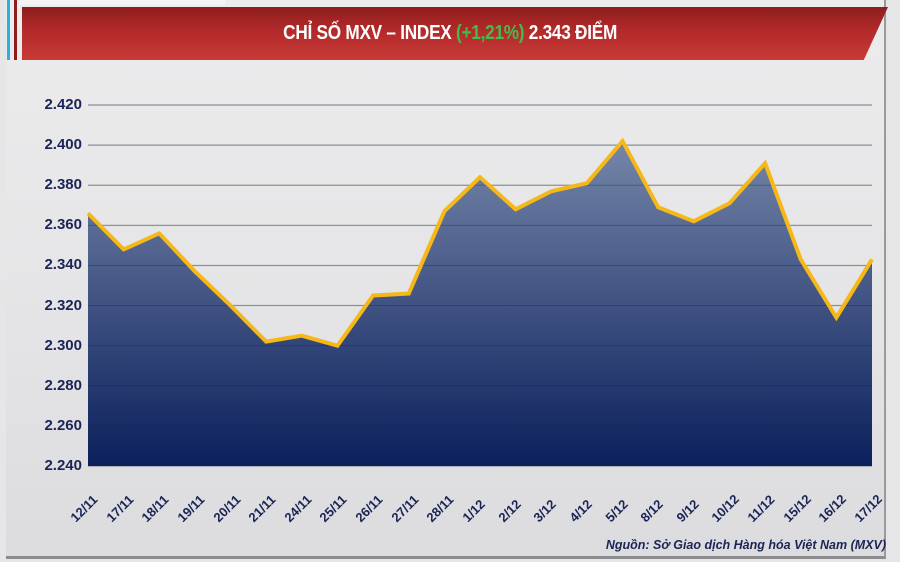 The height and width of the screenshot is (562, 900). What do you see at coordinates (63, 465) in the screenshot?
I see `y-tick-label: 2.240` at bounding box center [63, 465].